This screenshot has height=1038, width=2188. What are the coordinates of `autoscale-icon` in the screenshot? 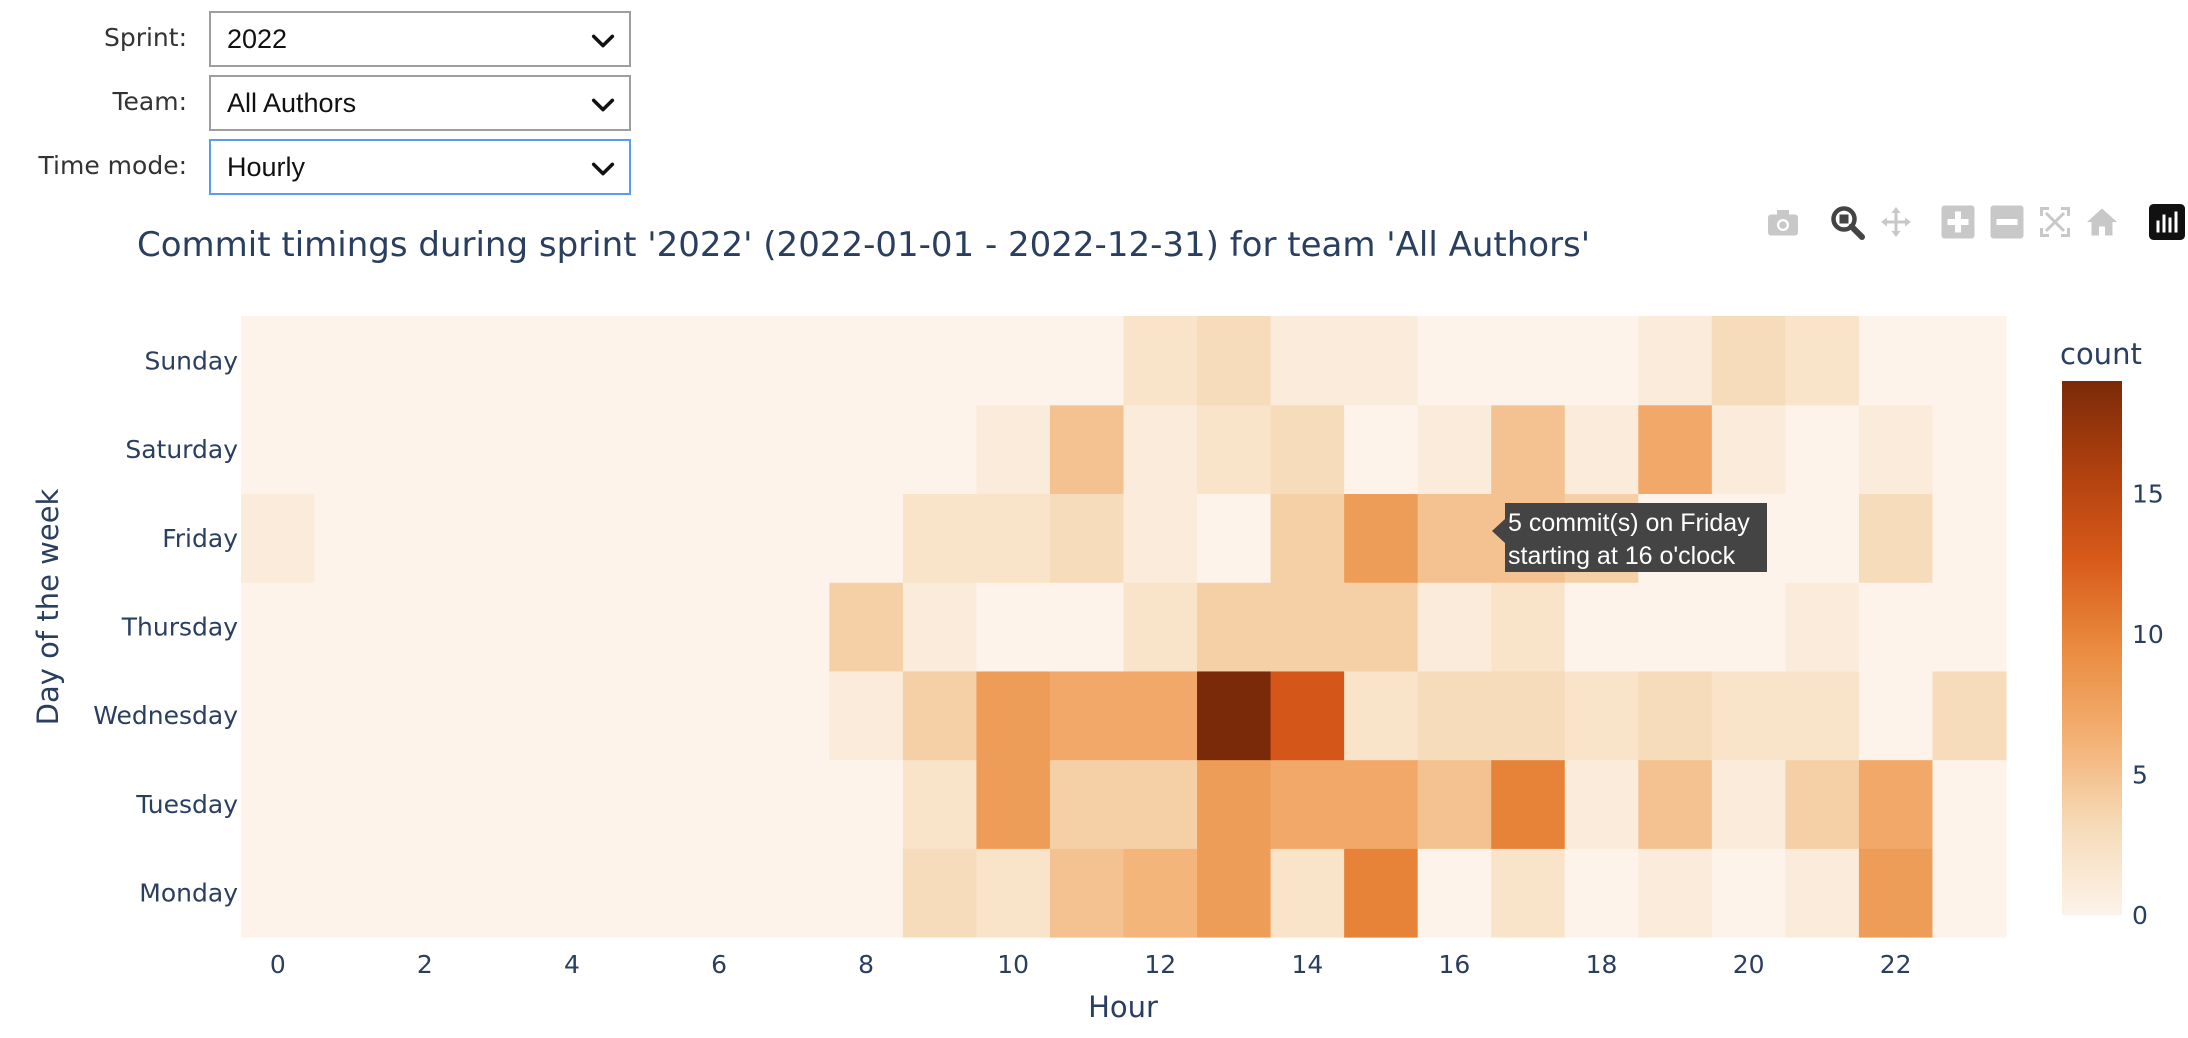 It's located at (2055, 222).